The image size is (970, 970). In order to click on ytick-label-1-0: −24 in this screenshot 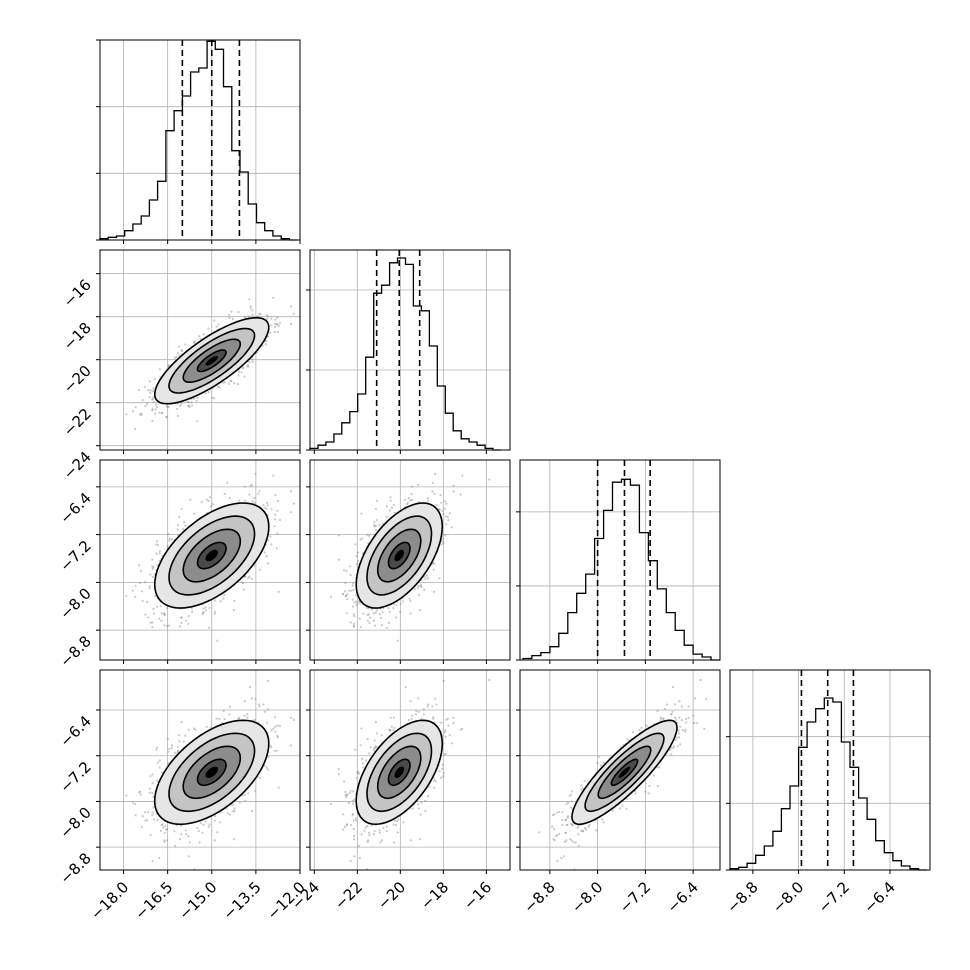, I will do `click(77, 465)`.